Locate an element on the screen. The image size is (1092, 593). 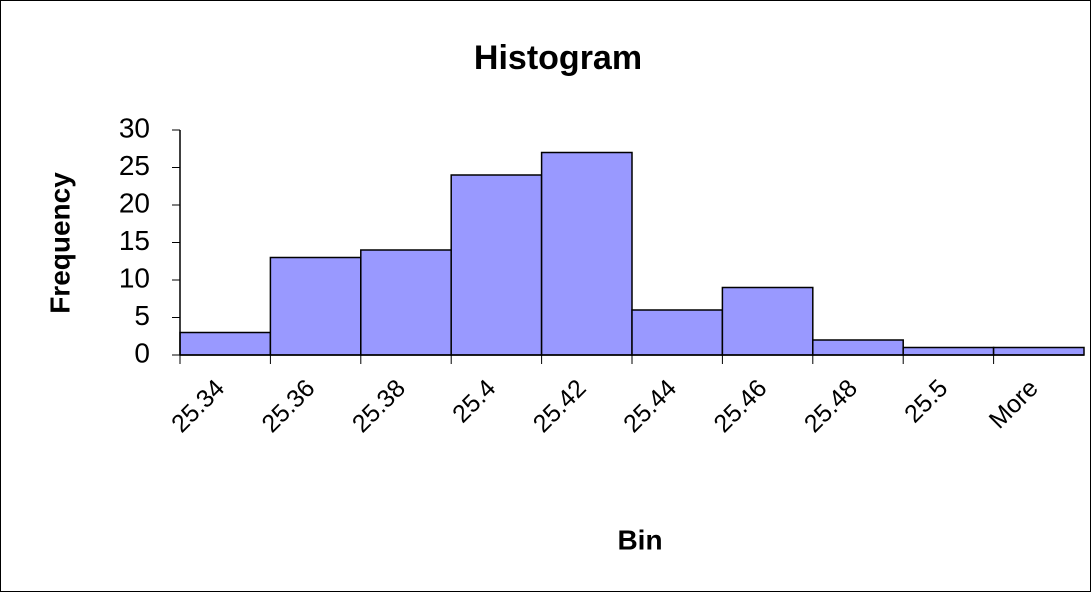
y-tick-label: 10 is located at coordinates (134, 277).